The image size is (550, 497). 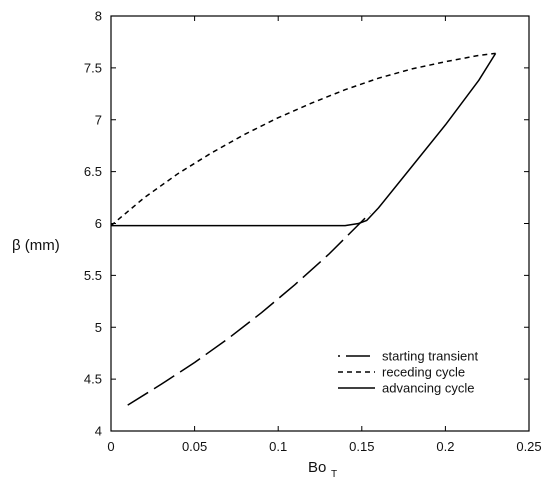 What do you see at coordinates (317, 467) in the screenshot?
I see `x-axis-label: Bo` at bounding box center [317, 467].